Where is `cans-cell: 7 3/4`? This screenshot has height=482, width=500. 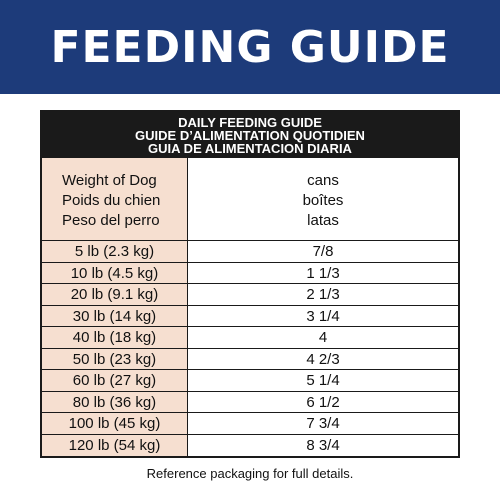 cans-cell: 7 3/4 is located at coordinates (323, 423).